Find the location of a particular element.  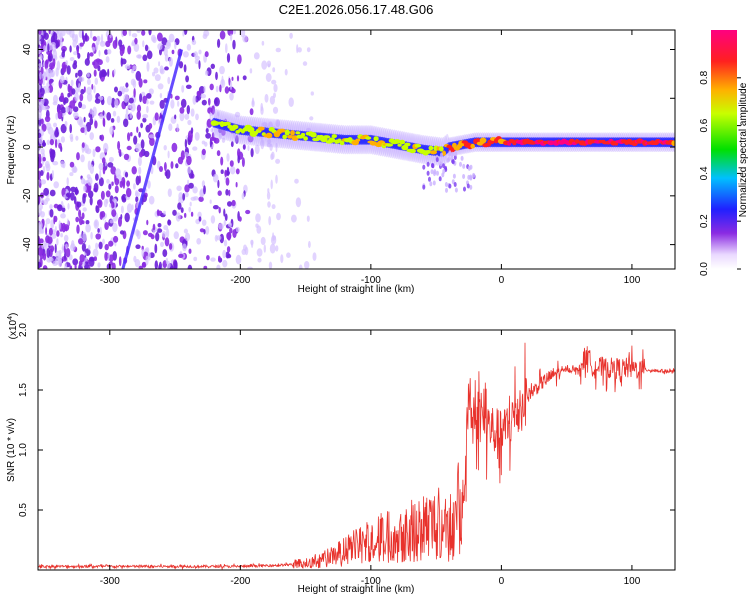

colorbar-ticks: 0.0 0.2 0.4 0.6 0.8 is located at coordinates (720, 173).